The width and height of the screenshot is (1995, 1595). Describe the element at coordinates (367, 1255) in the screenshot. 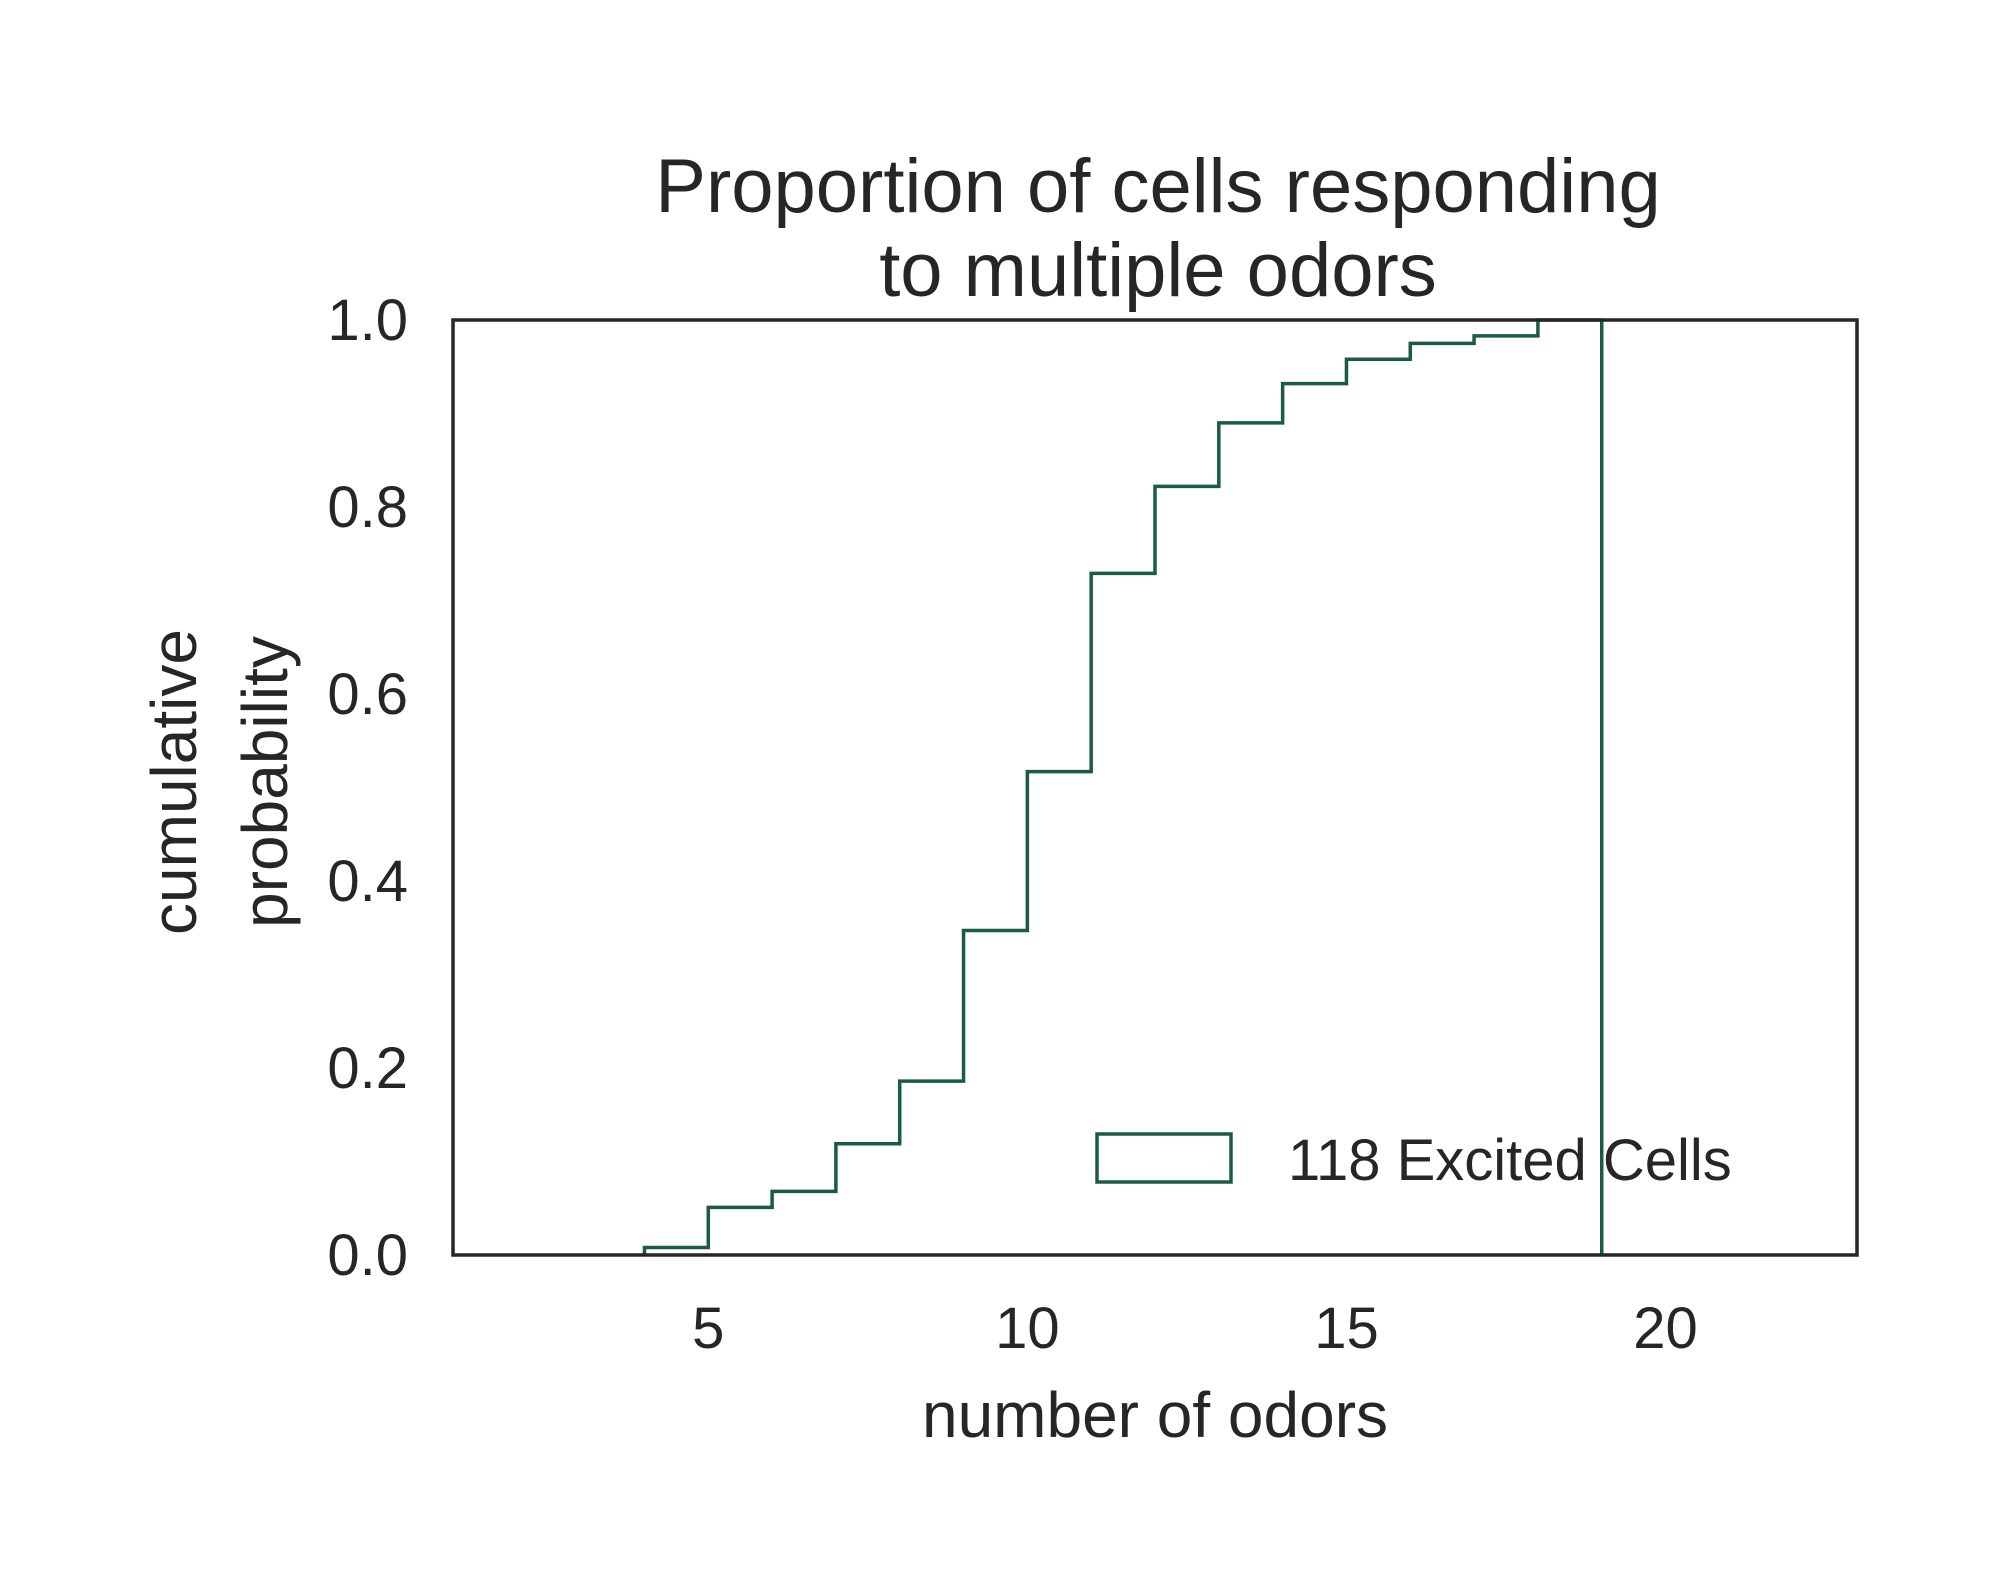

I see `y-tick-label: 0.0` at that location.